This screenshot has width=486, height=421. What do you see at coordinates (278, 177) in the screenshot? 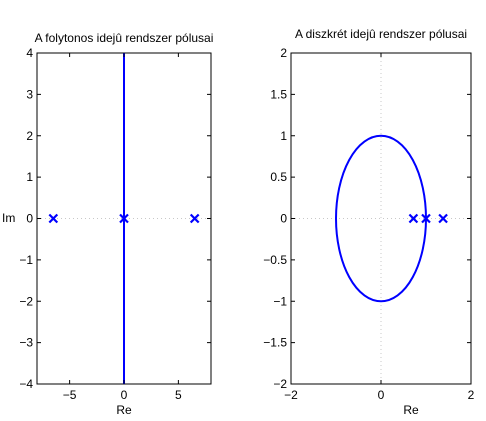
I see `discrete-y-tick-label: 0.5` at bounding box center [278, 177].